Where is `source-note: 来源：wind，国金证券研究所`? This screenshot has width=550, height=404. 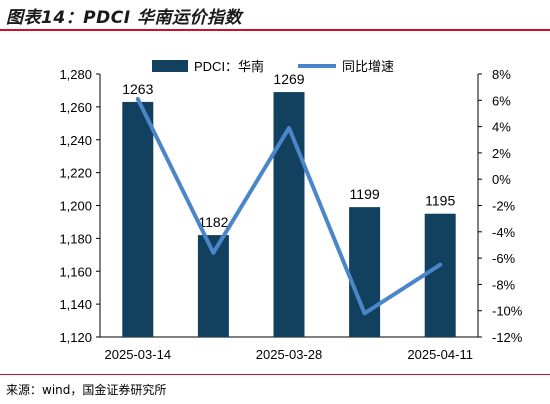
source-note: 来源：wind，国金证券研究所 is located at coordinates (86, 390).